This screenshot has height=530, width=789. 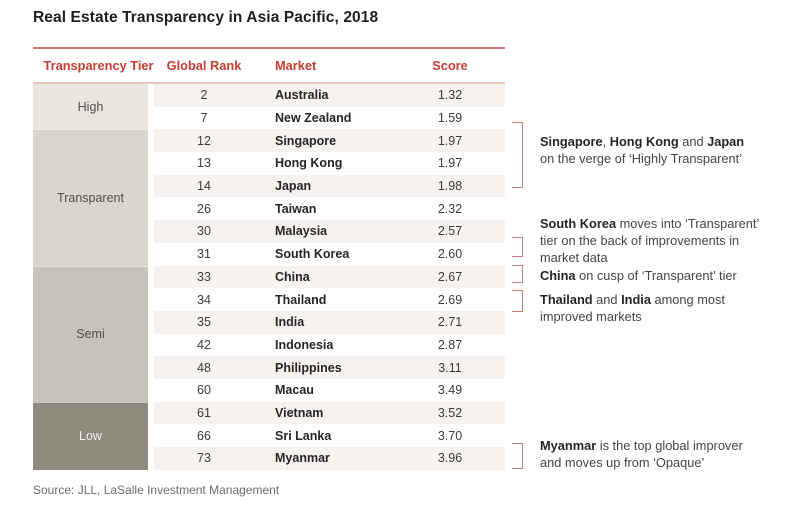 What do you see at coordinates (450, 458) in the screenshot?
I see `score-cell: 3.96` at bounding box center [450, 458].